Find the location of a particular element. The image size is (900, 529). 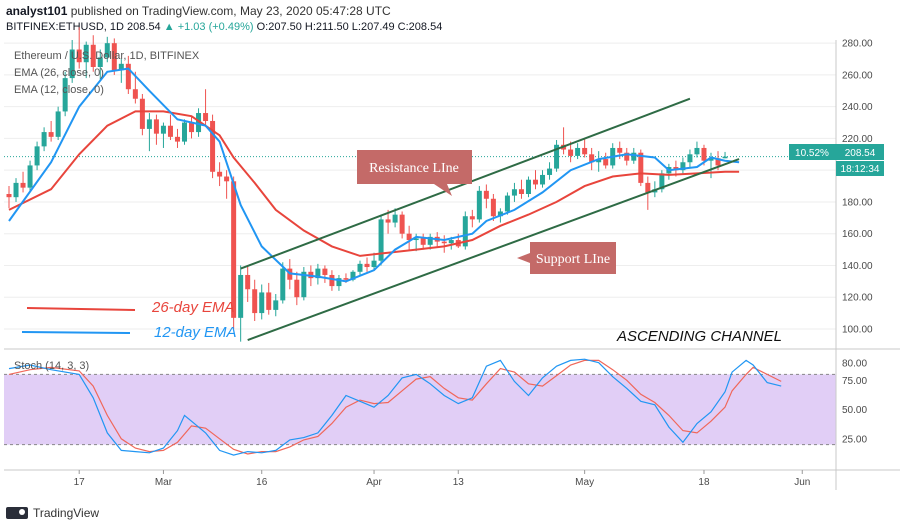

price-tick-label: 160.00 is located at coordinates (857, 234).